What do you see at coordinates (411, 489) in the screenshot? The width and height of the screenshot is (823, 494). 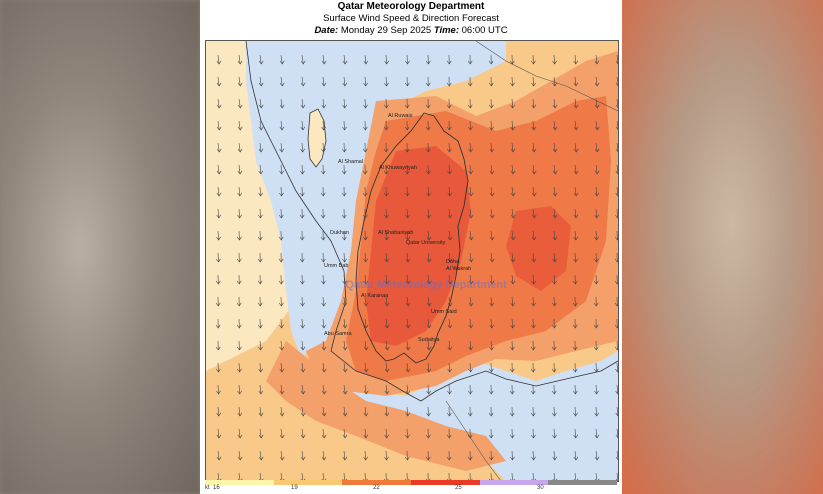 I see `legend-ticks: kt 16 19 22 25 30` at bounding box center [411, 489].